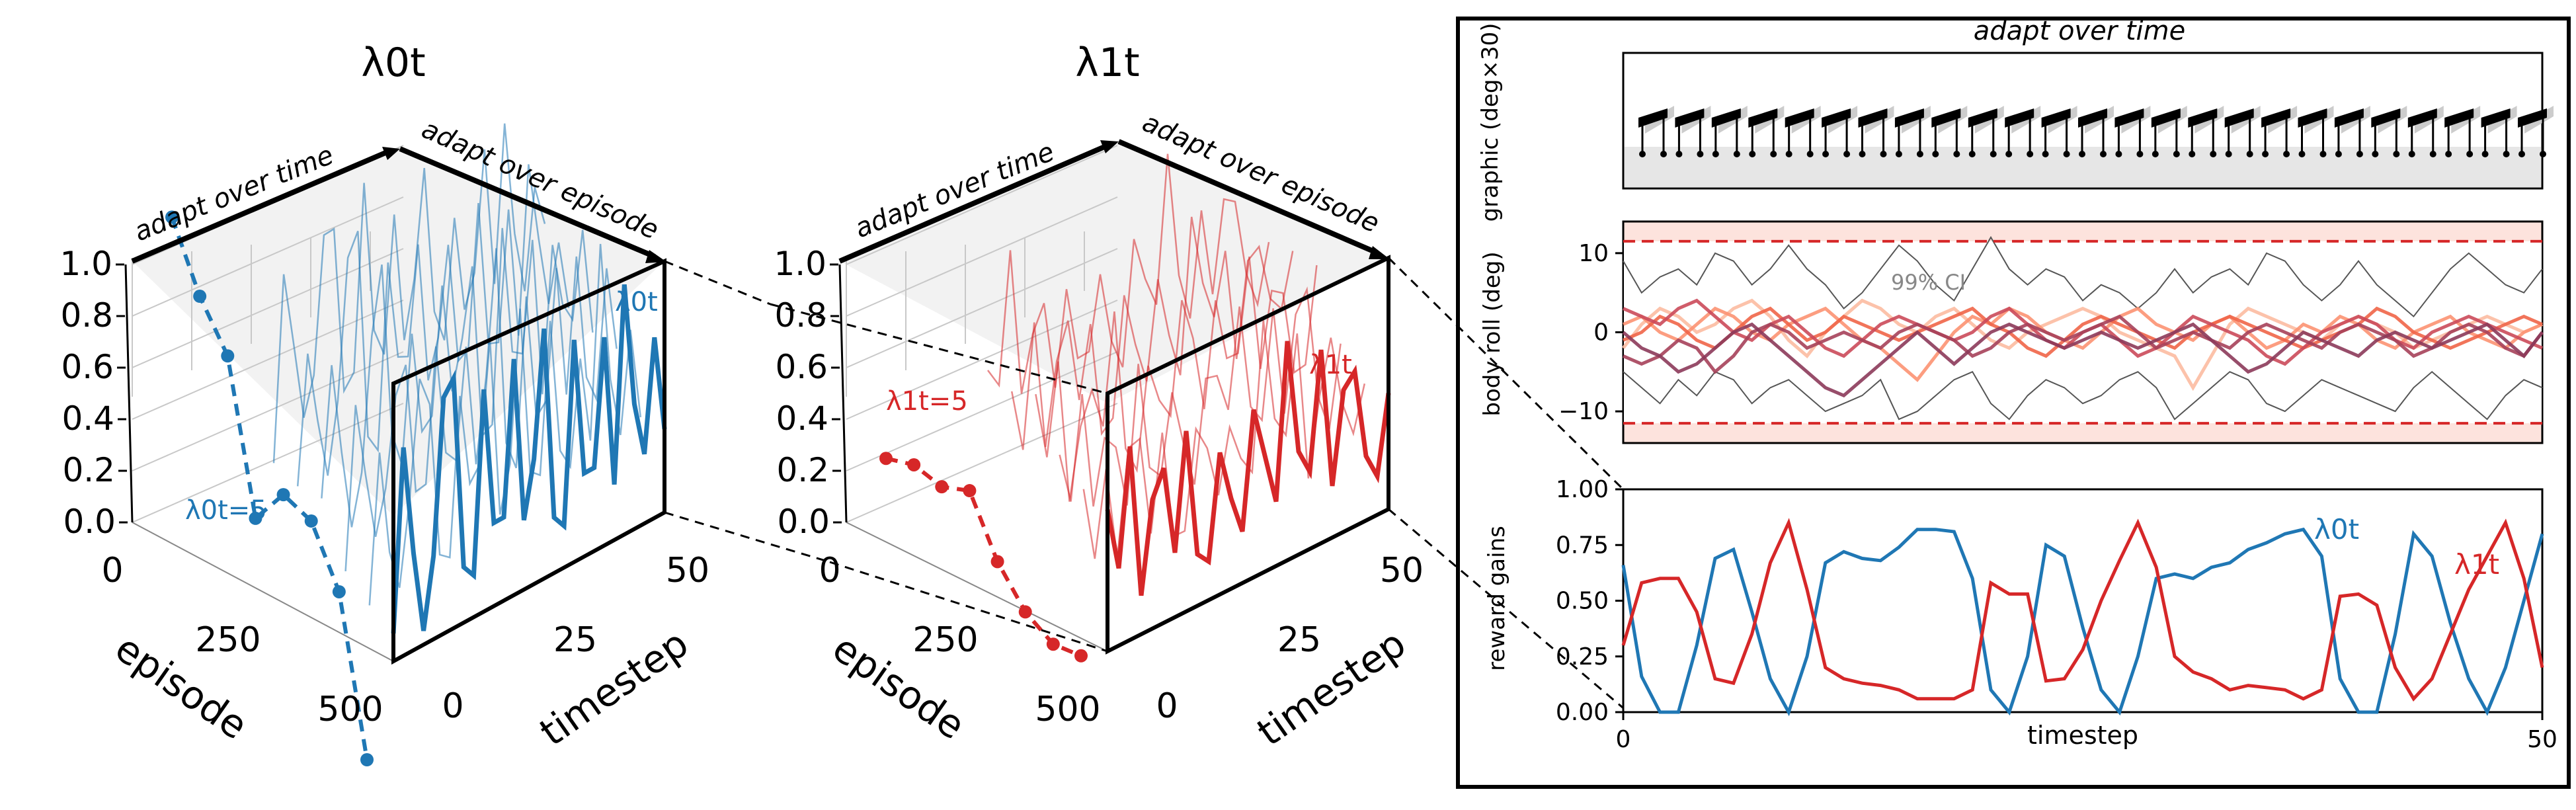  I want to click on gains-x-tick-0: 0, so click(1623, 739).